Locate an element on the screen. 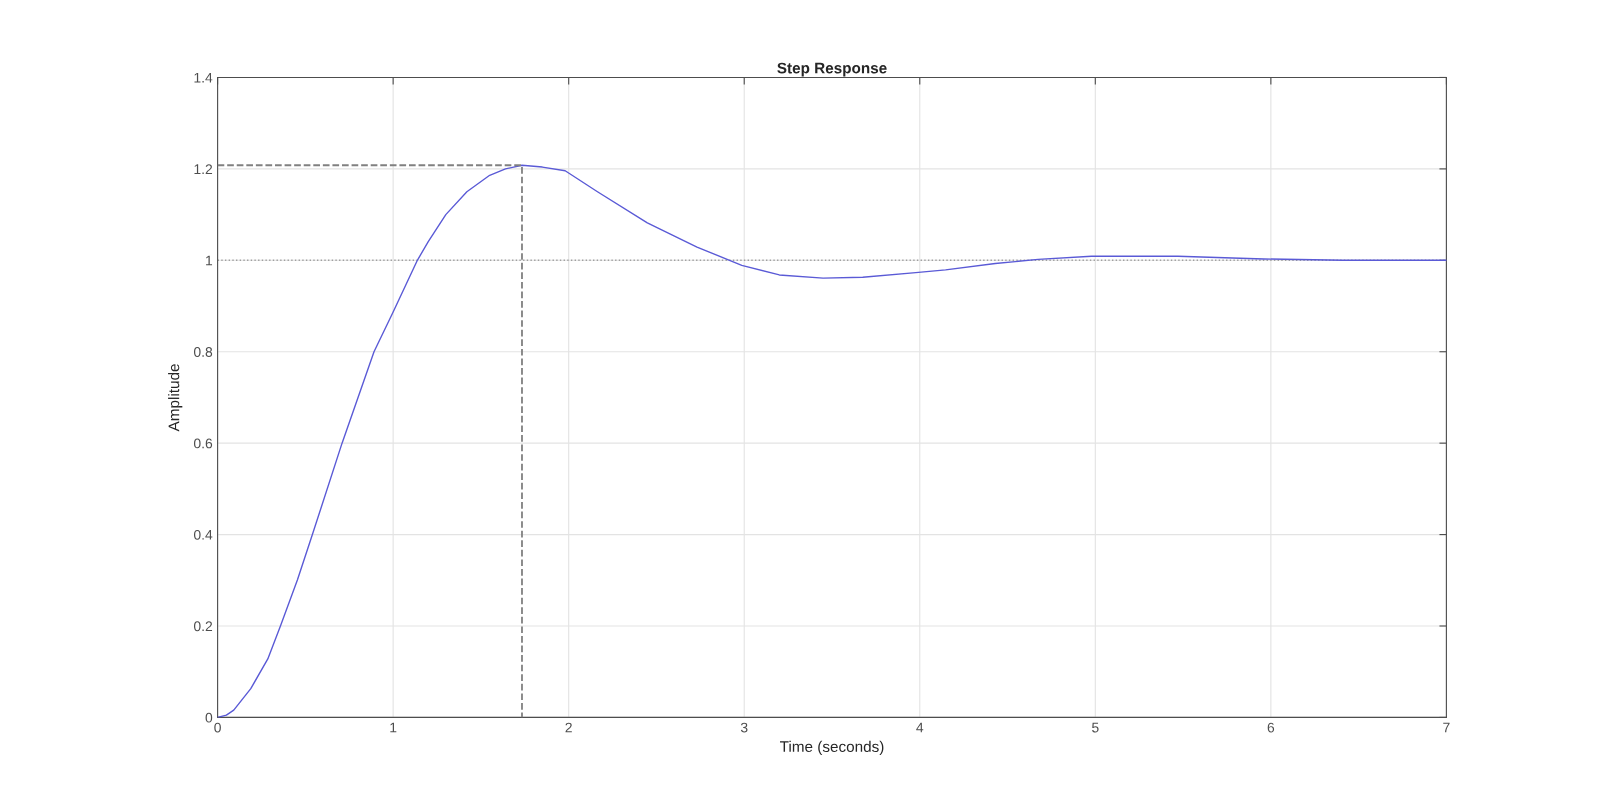 The height and width of the screenshot is (807, 1600). y-tick-label: 0.2 is located at coordinates (203, 626).